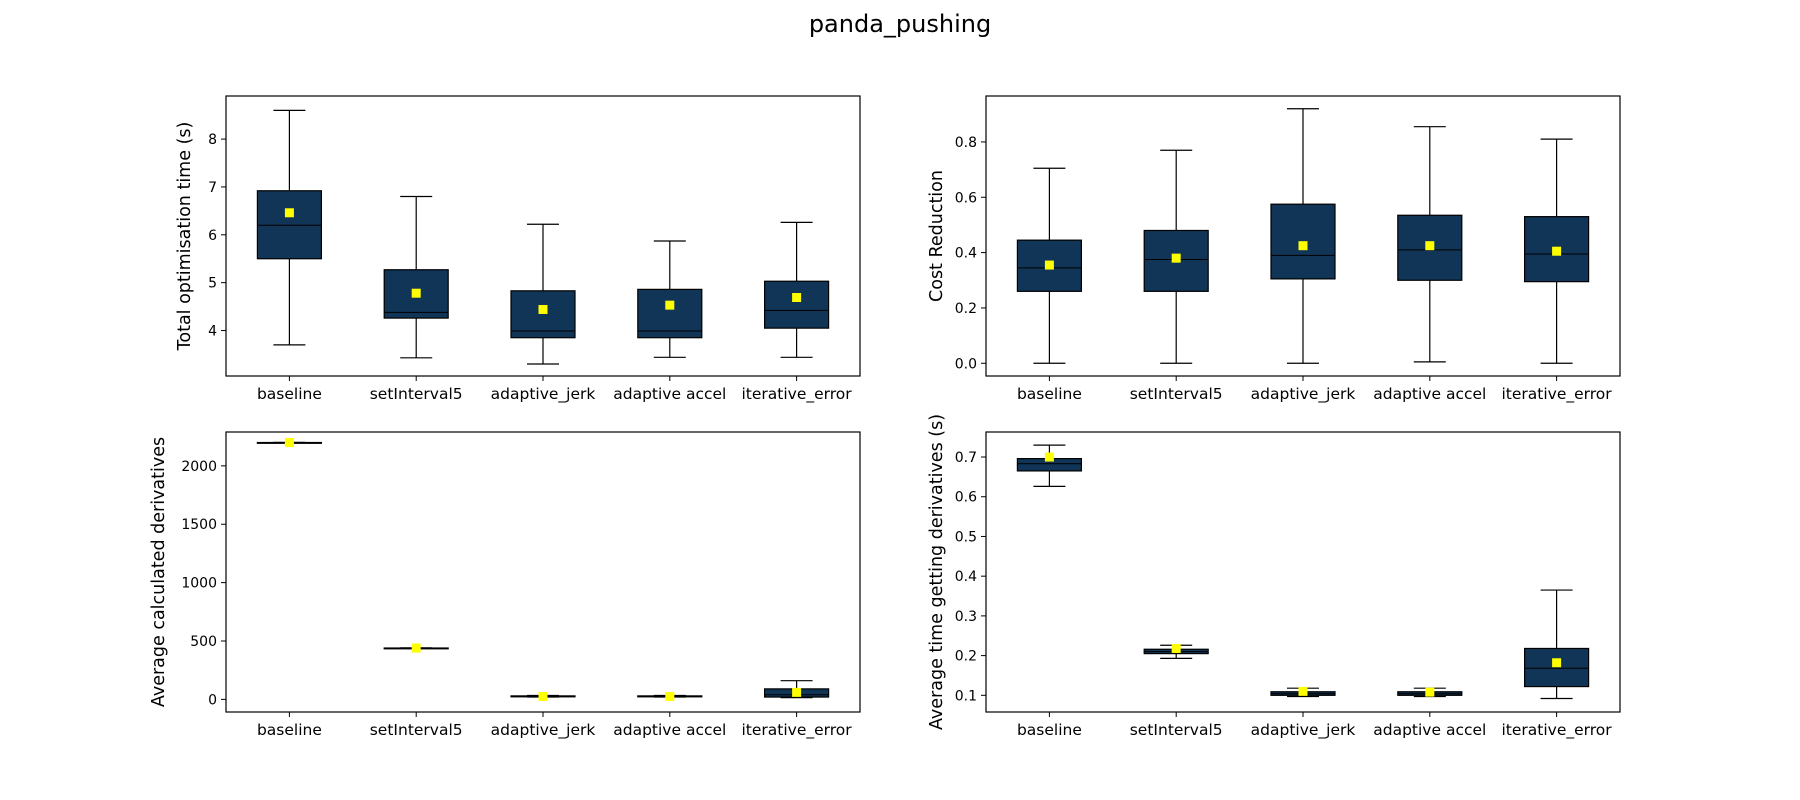  What do you see at coordinates (966, 617) in the screenshot?
I see `y-tick-label: 0.3` at bounding box center [966, 617].